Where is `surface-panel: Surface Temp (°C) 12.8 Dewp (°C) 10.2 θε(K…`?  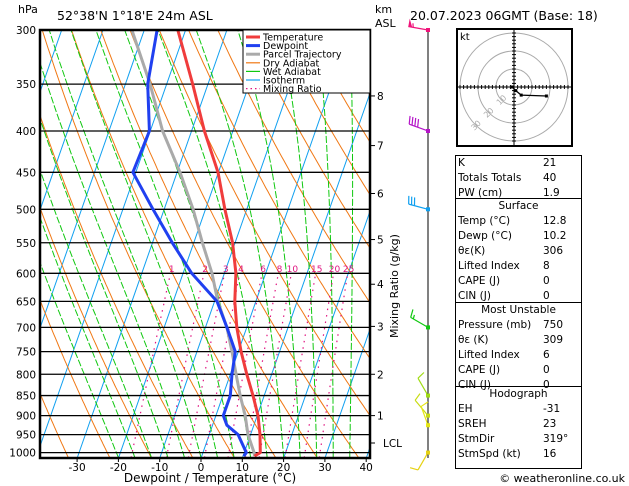
surface-panel: Surface Temp (°C) 12.8 Dewp (°C) 10.2 θε(K… is located at coordinates (518, 250).